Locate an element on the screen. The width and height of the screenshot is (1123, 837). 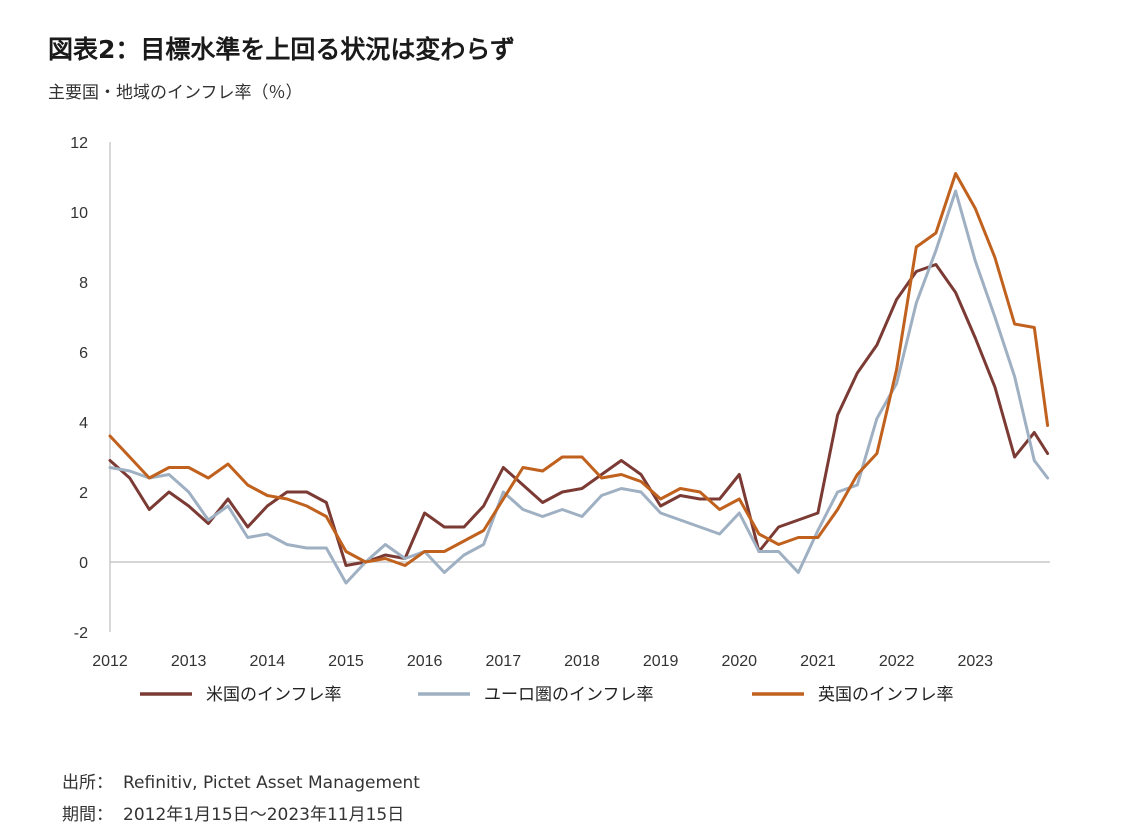
x-tick-label: 2019 is located at coordinates (661, 661).